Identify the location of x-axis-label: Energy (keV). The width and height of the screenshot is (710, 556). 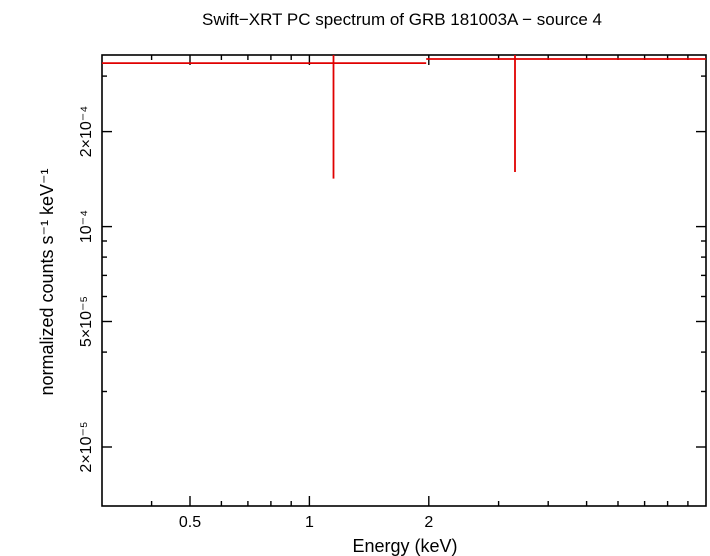
(404, 546).